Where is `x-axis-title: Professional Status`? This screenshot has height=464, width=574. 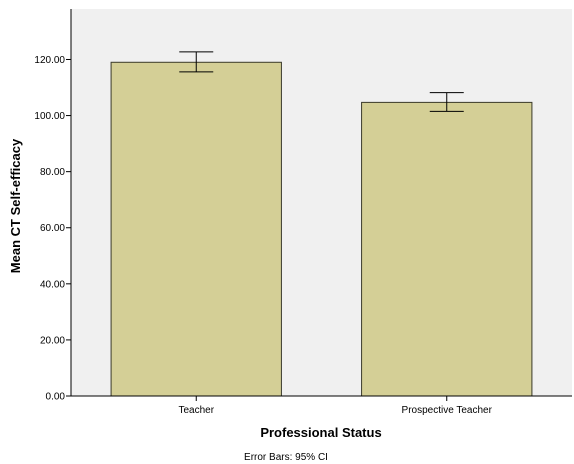 x-axis-title: Professional Status is located at coordinates (320, 432).